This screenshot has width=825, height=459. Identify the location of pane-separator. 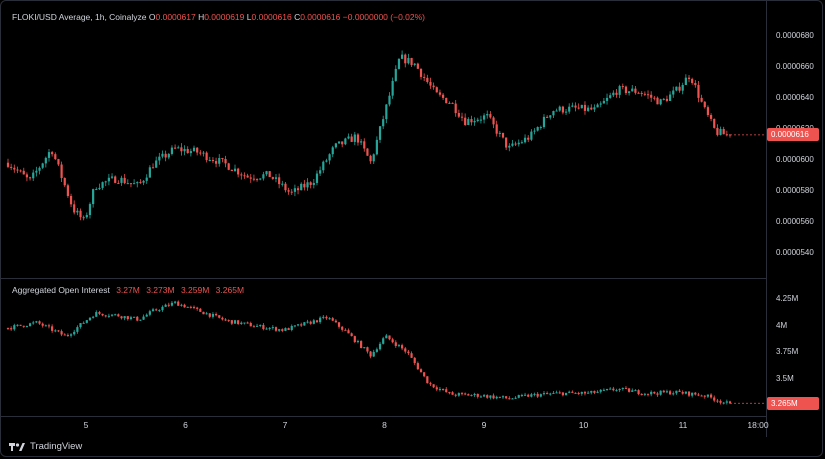
(383, 278).